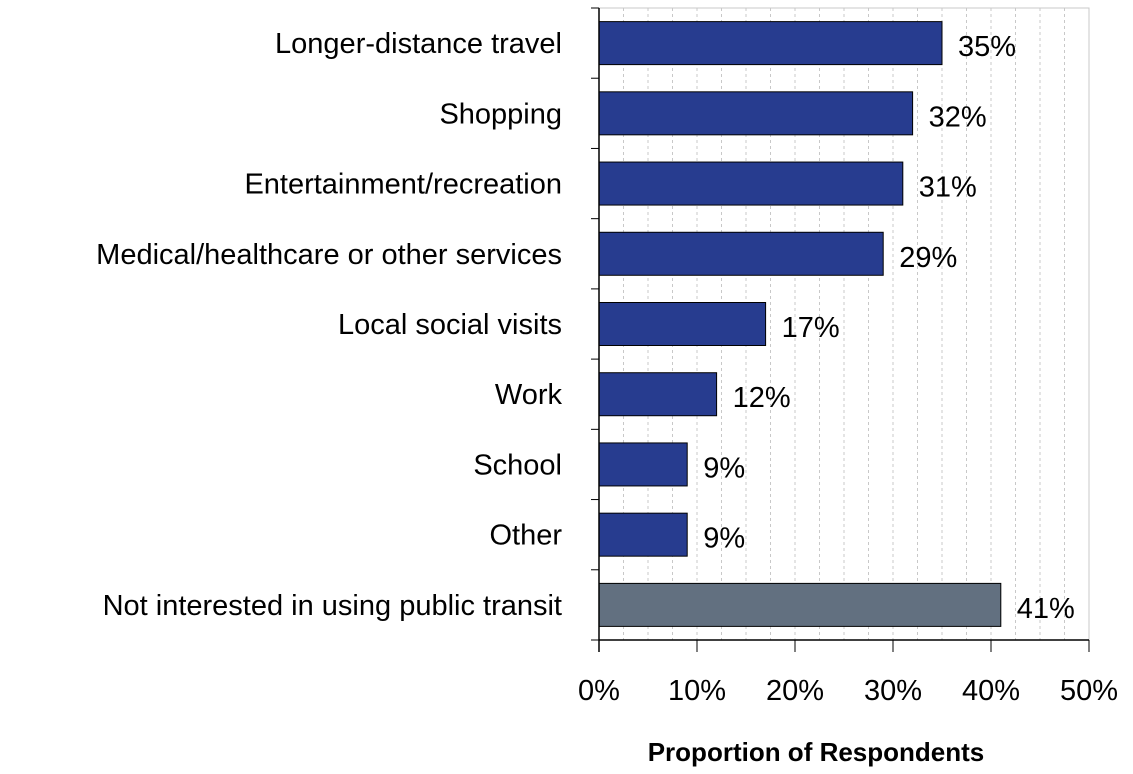 The image size is (1133, 774). I want to click on category-label: Longer-distance travel, so click(418, 44).